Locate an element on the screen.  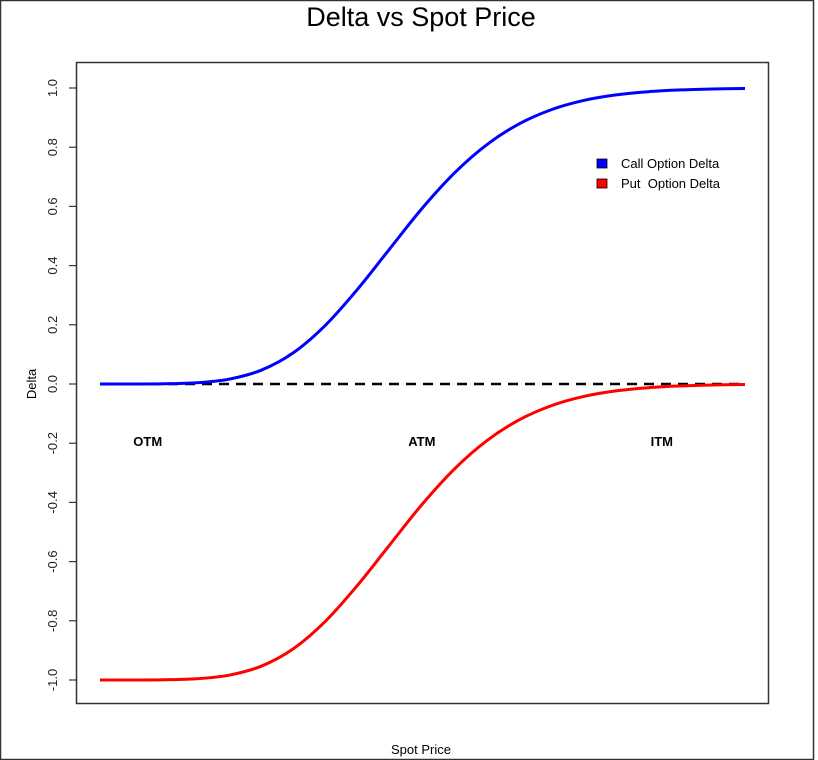
legend: Call Option Delta Put Option Delta is located at coordinates (658, 173).